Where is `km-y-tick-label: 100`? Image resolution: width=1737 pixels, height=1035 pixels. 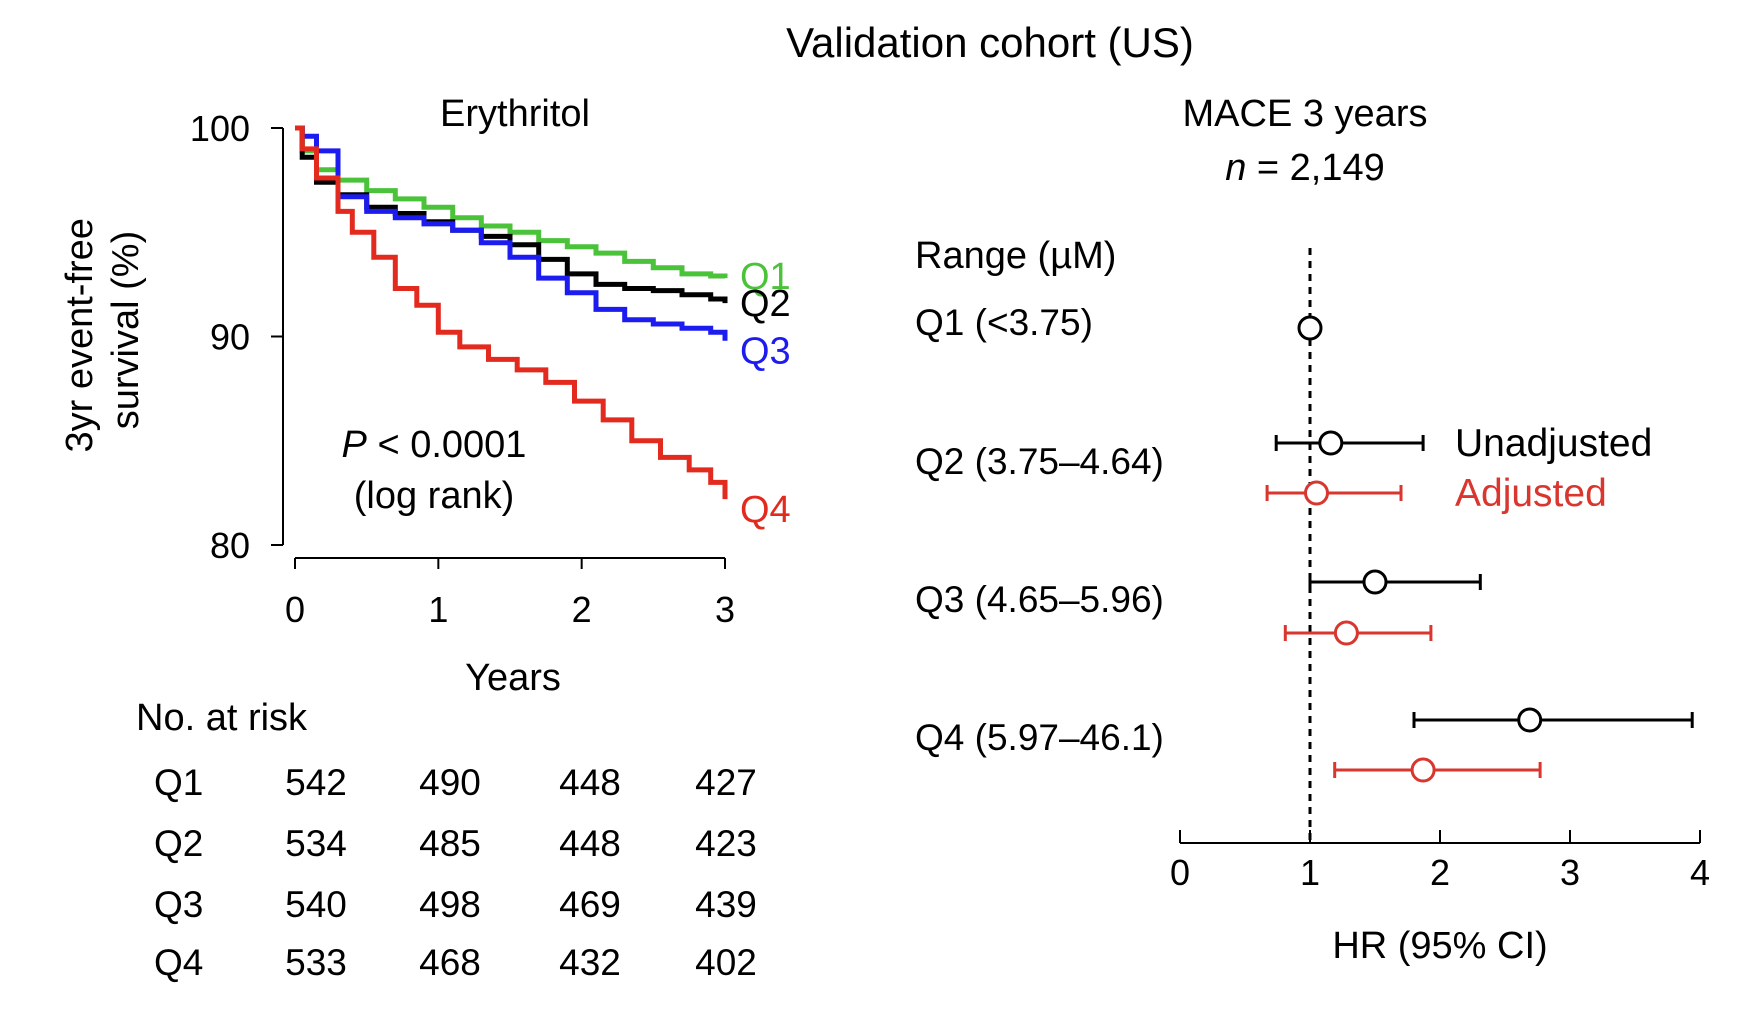
km-y-tick-label: 100 is located at coordinates (220, 128).